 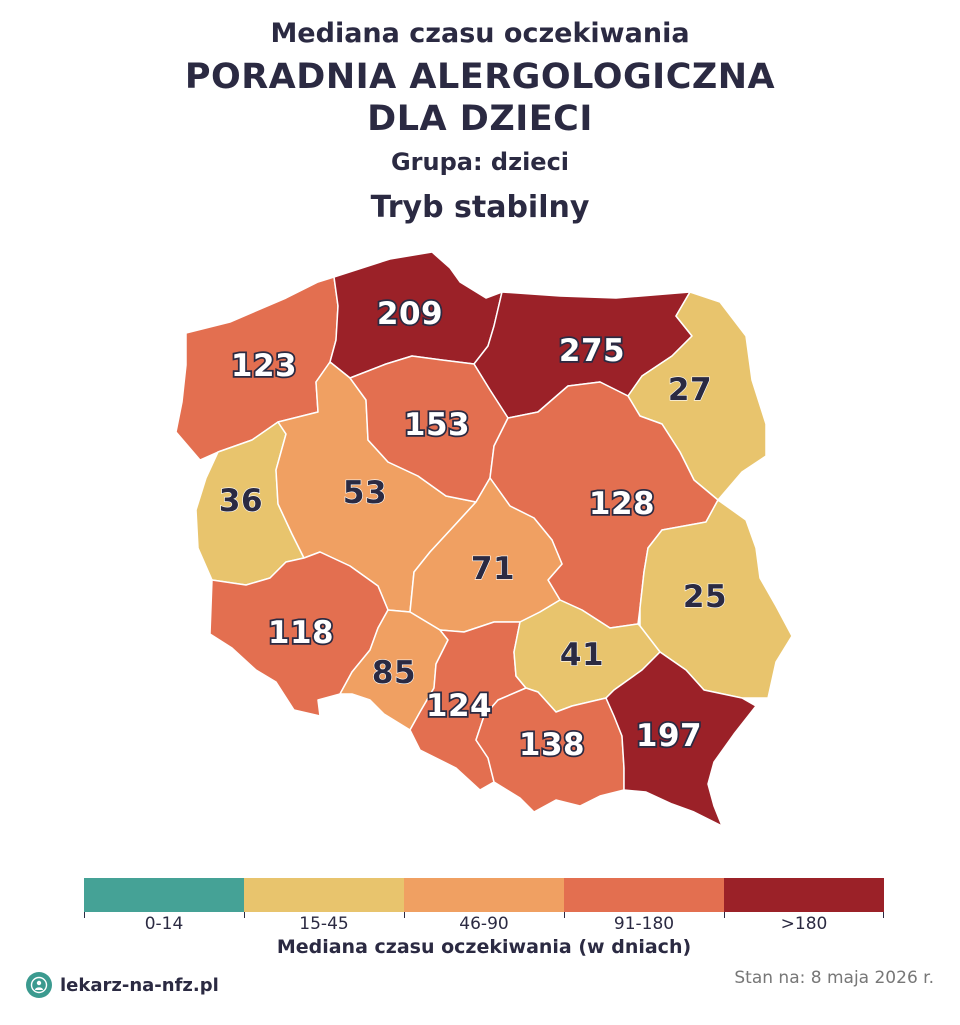 What do you see at coordinates (644, 924) in the screenshot?
I see `legend-label-91-180: 91-180` at bounding box center [644, 924].